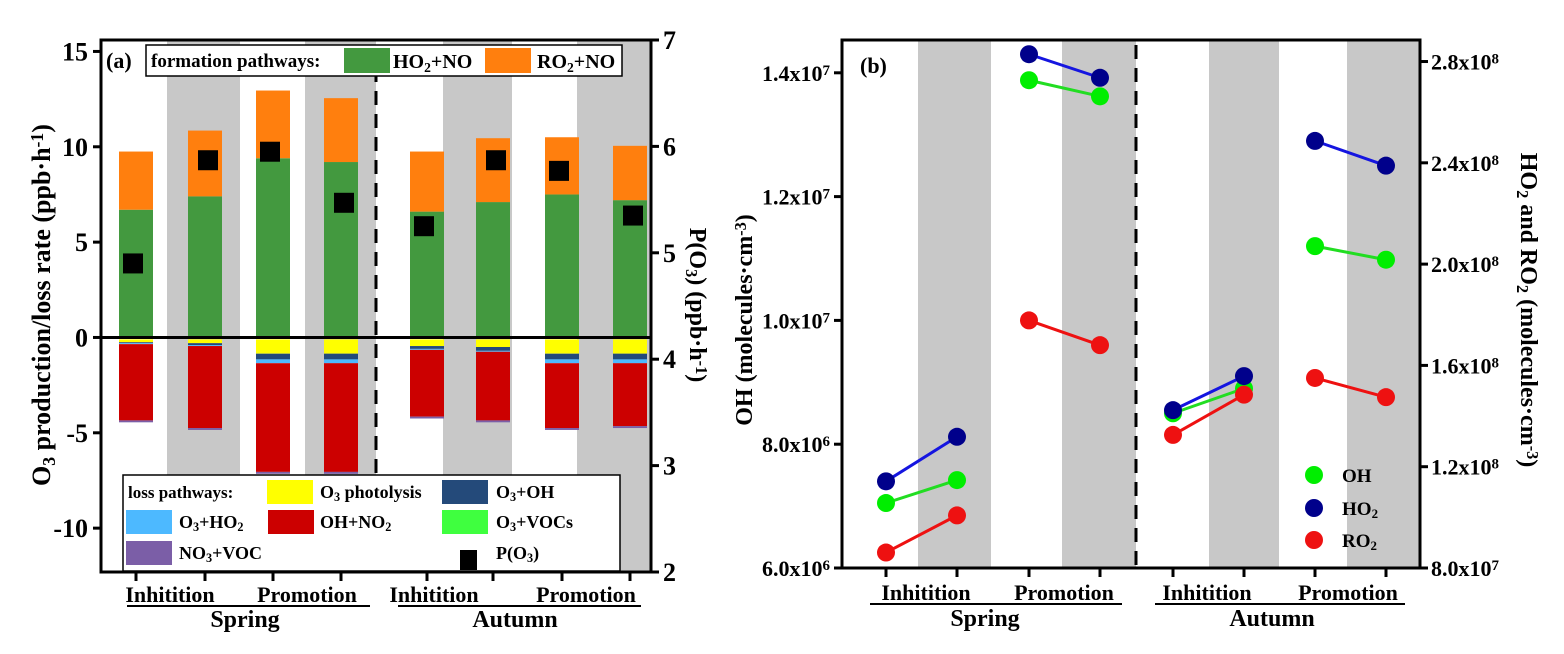  I want to click on legend-swatch-no3-voc, so click(149, 553).